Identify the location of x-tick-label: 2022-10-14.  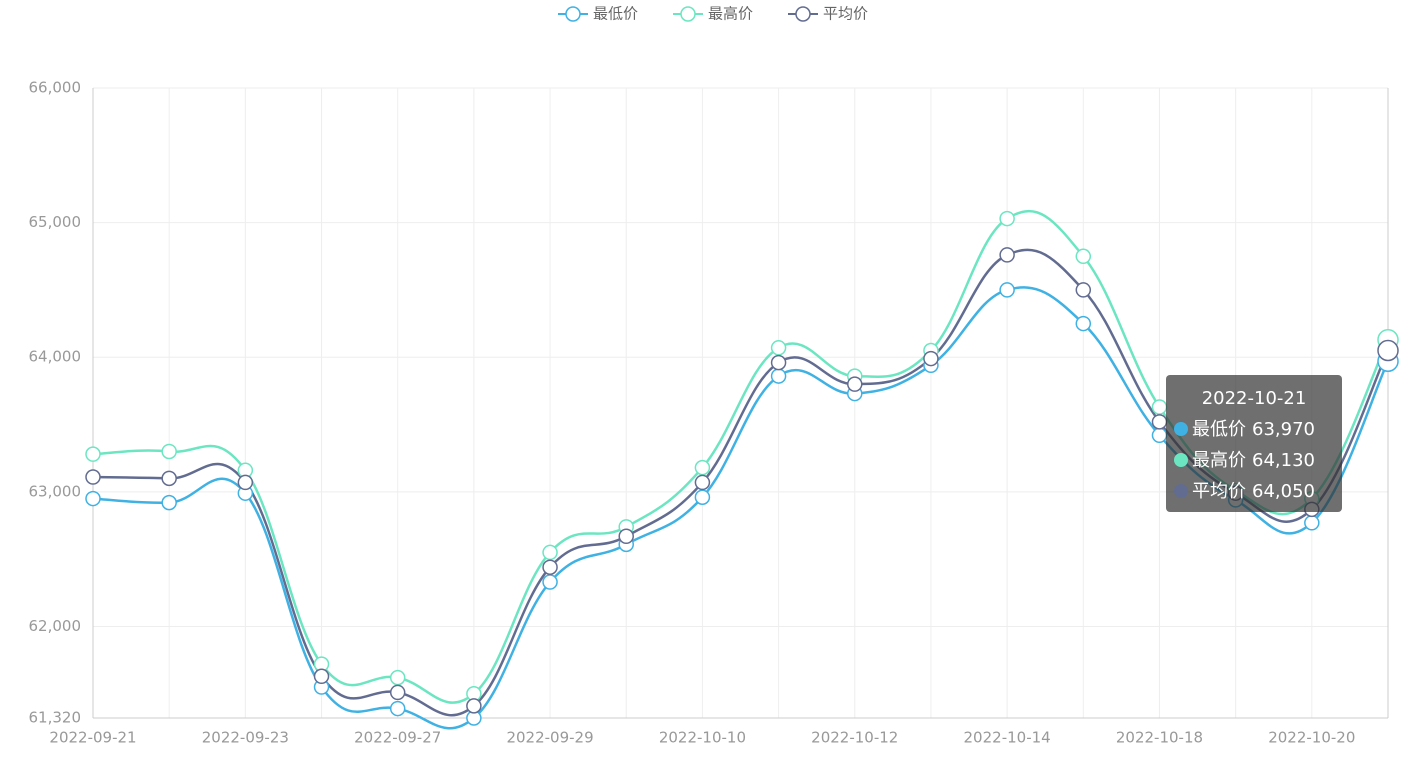
(1007, 738).